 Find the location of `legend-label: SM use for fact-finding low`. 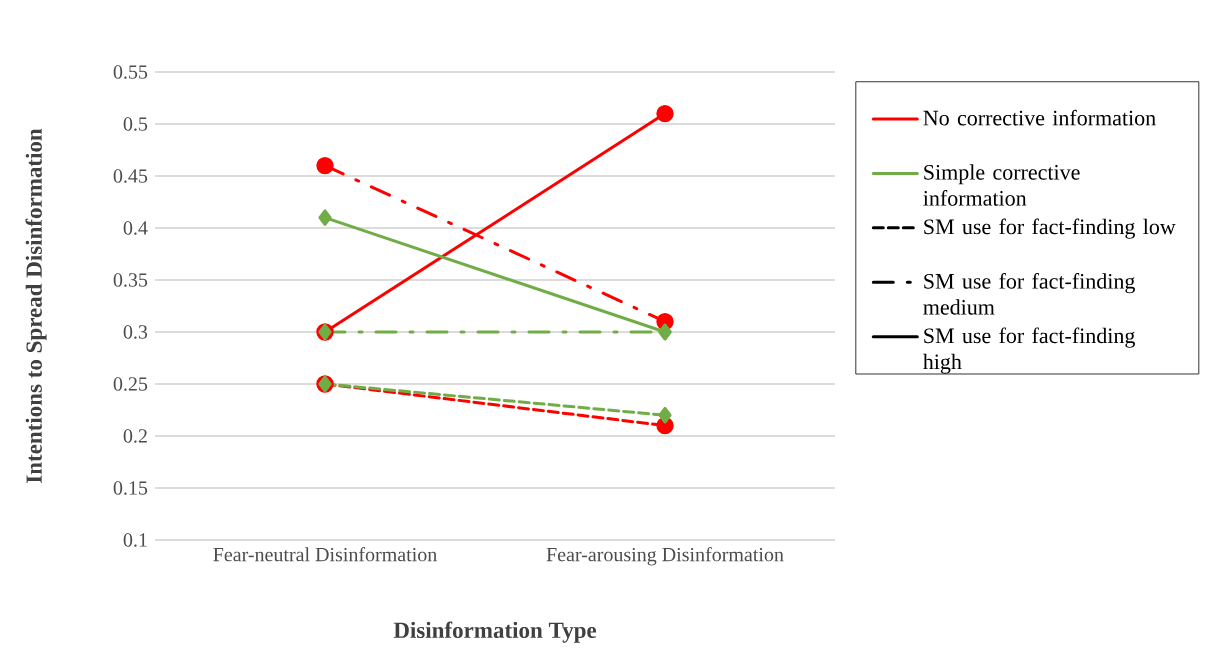

legend-label: SM use for fact-finding low is located at coordinates (1050, 228).